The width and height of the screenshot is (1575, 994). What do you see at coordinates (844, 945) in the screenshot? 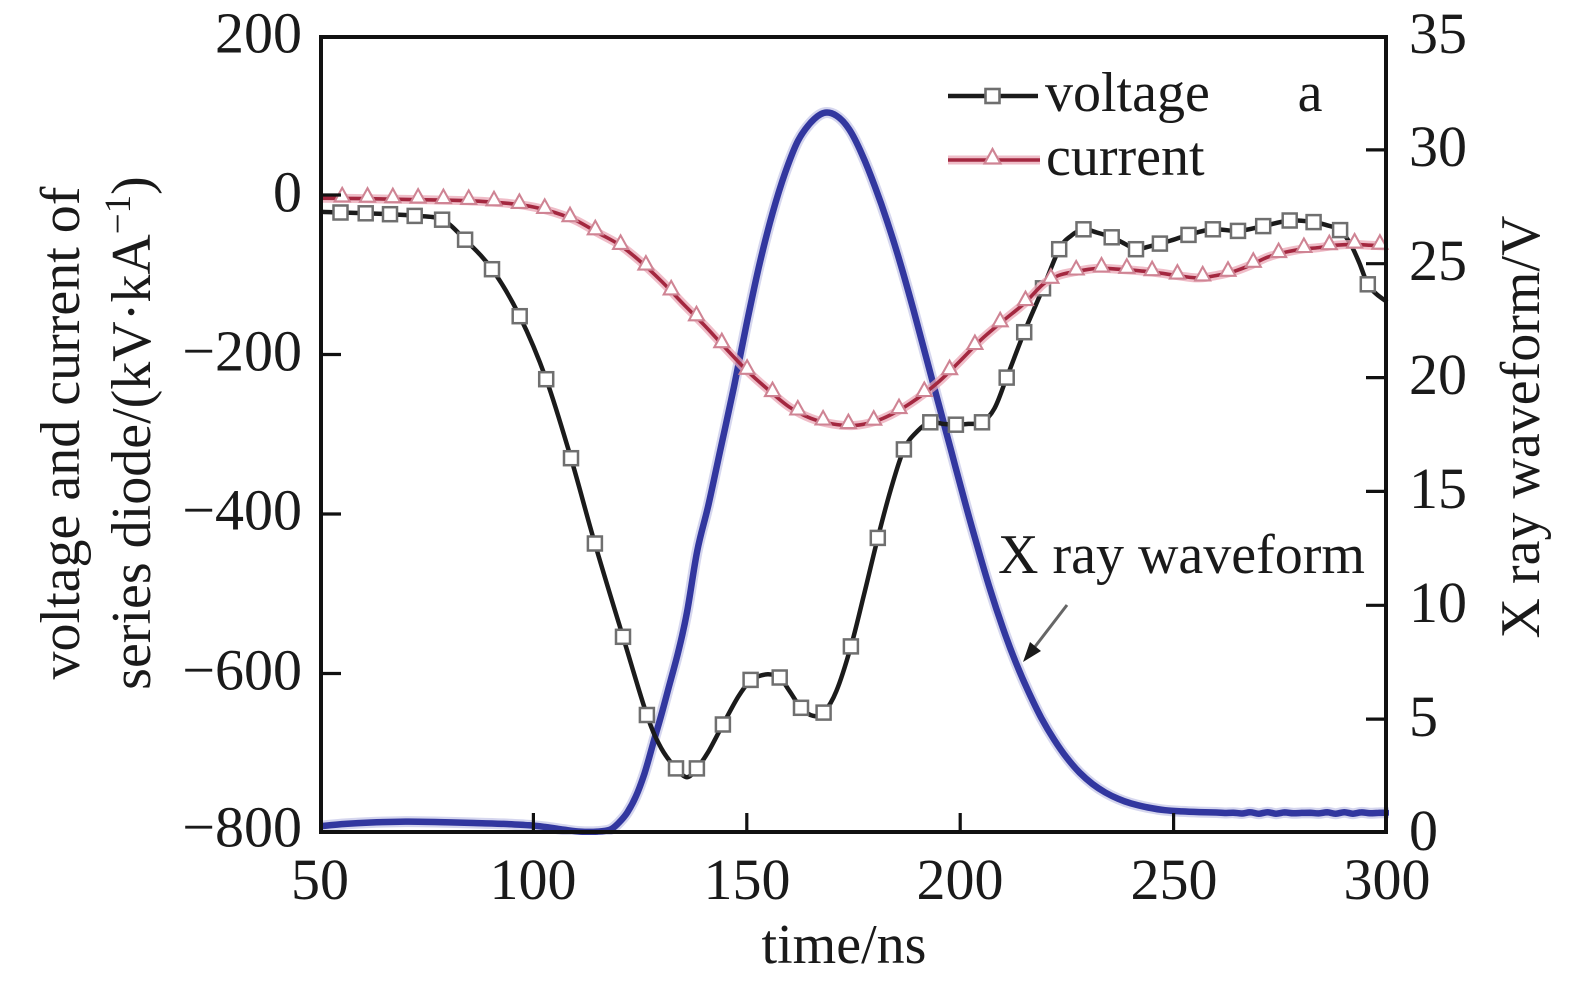
I see `svg-text: time/ns` at bounding box center [844, 945].